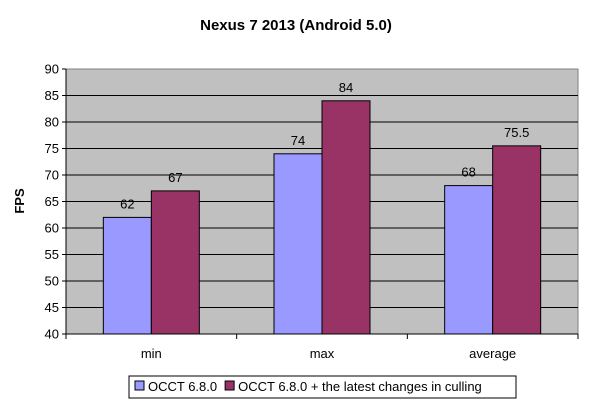  What do you see at coordinates (52, 281) in the screenshot?
I see `y-tick-label: 50` at bounding box center [52, 281].